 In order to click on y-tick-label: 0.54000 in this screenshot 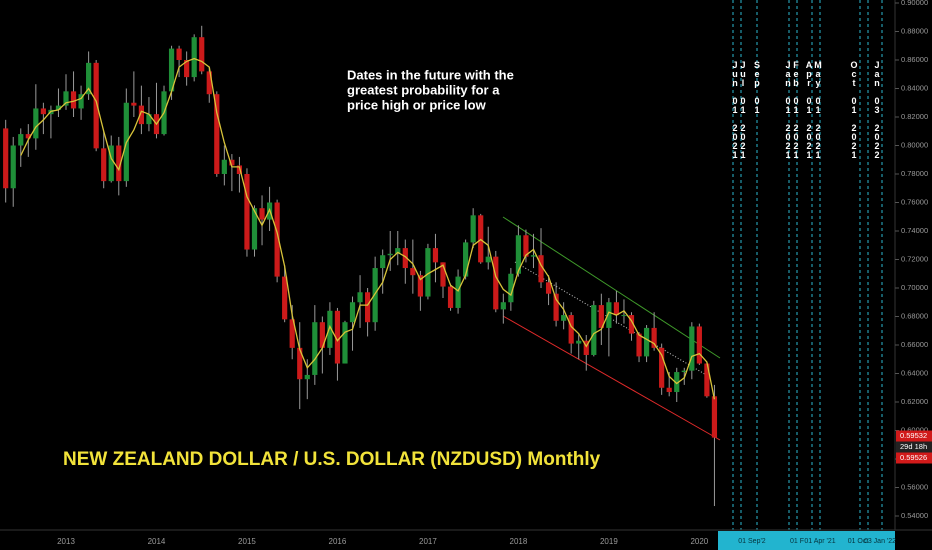, I will do `click(914, 515)`.